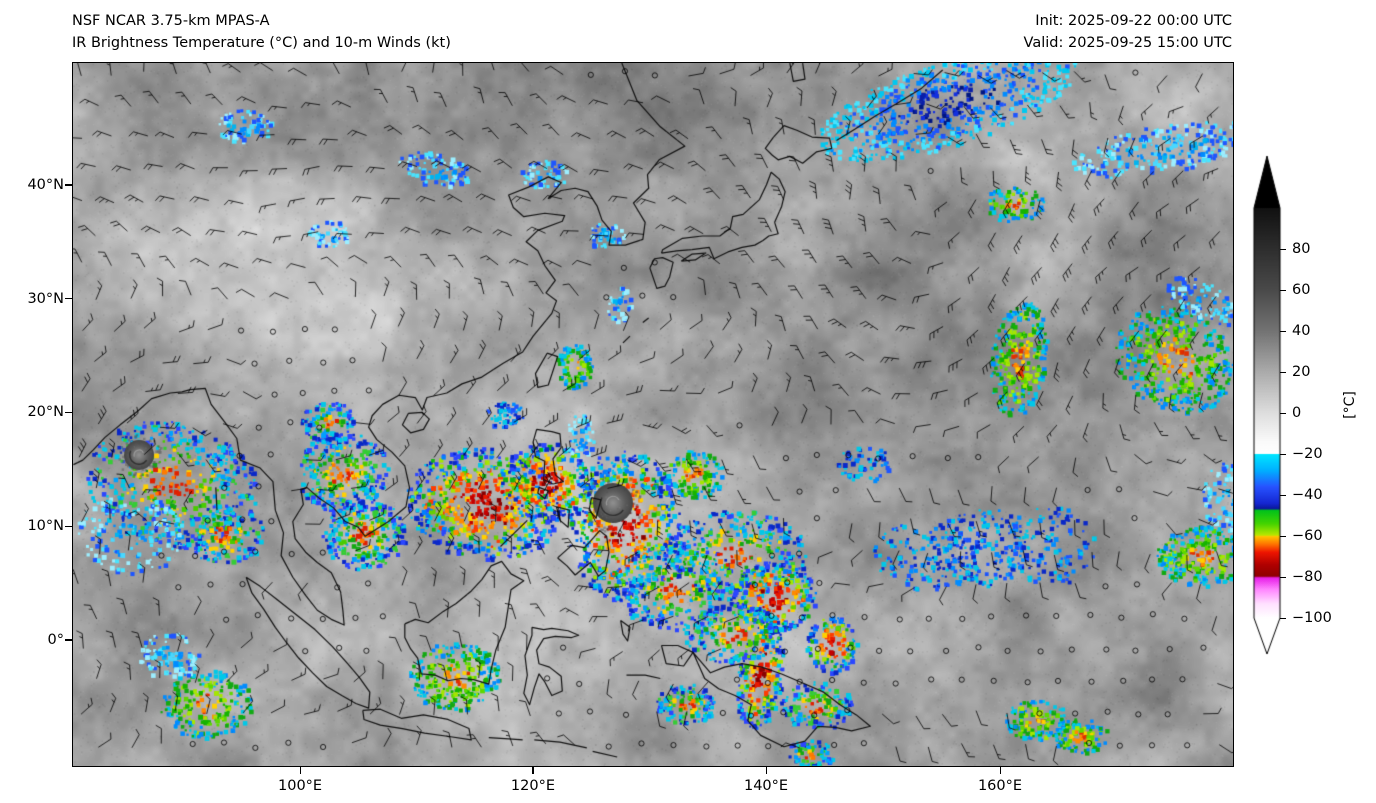  Describe the element at coordinates (45, 526) in the screenshot. I see `y-axis-tick-label: 10°N` at that location.